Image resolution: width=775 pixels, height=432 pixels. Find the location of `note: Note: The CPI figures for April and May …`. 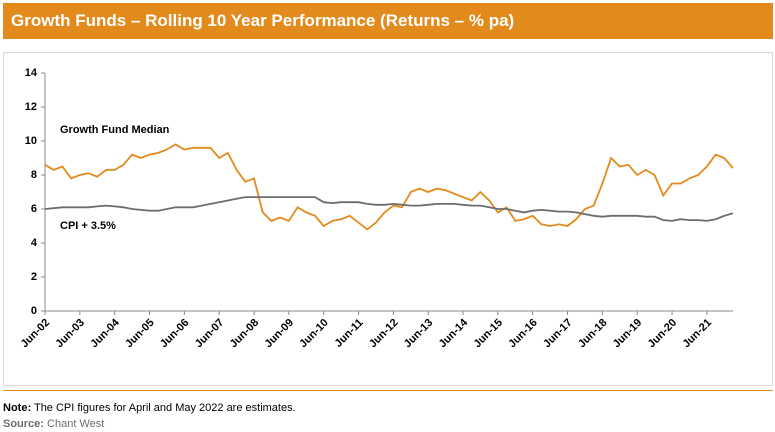

note: Note: The CPI figures for April and May … is located at coordinates (149, 408).